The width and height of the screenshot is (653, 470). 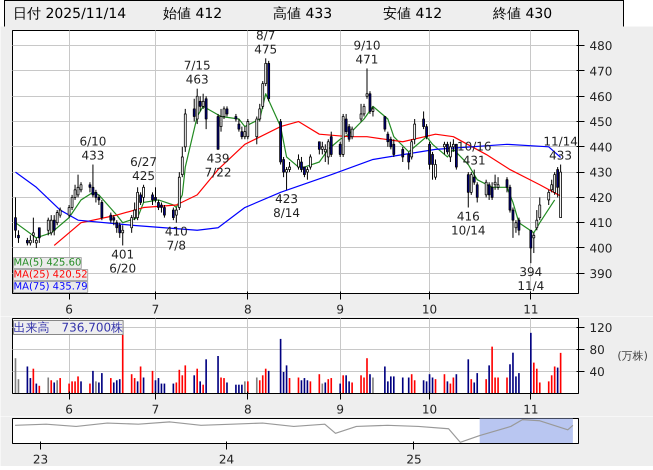 What do you see at coordinates (176, 238) in the screenshot?
I see `annotation: 410 7/8` at bounding box center [176, 238].